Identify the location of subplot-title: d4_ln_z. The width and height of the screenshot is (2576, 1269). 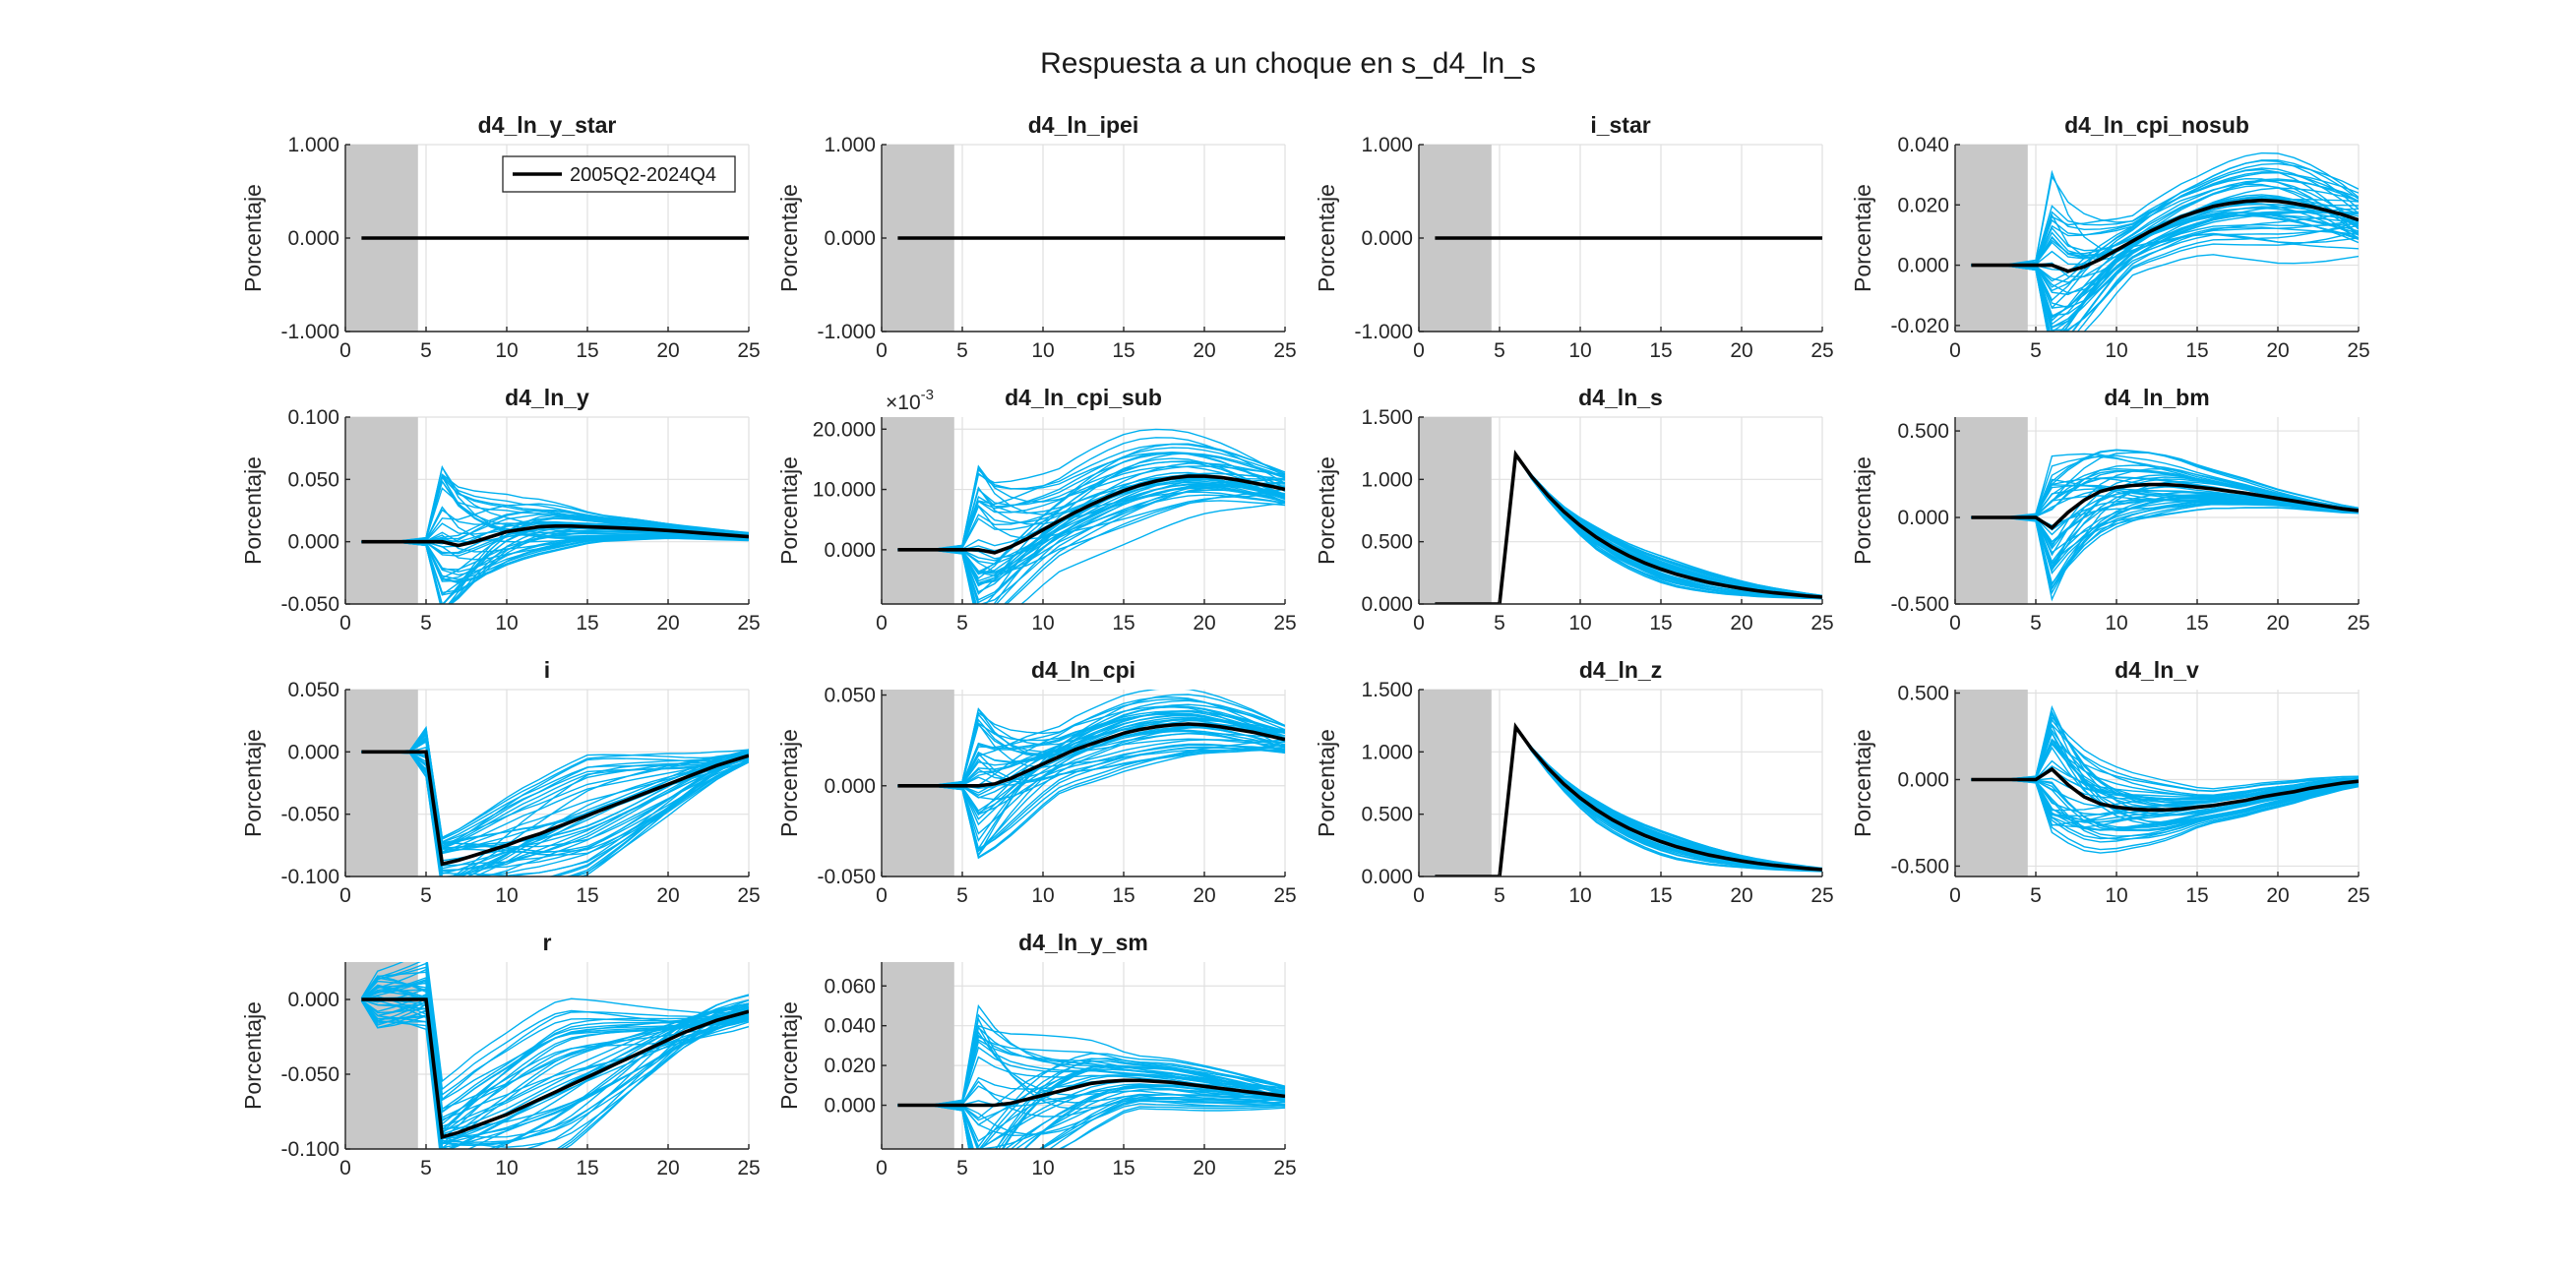
(1620, 670).